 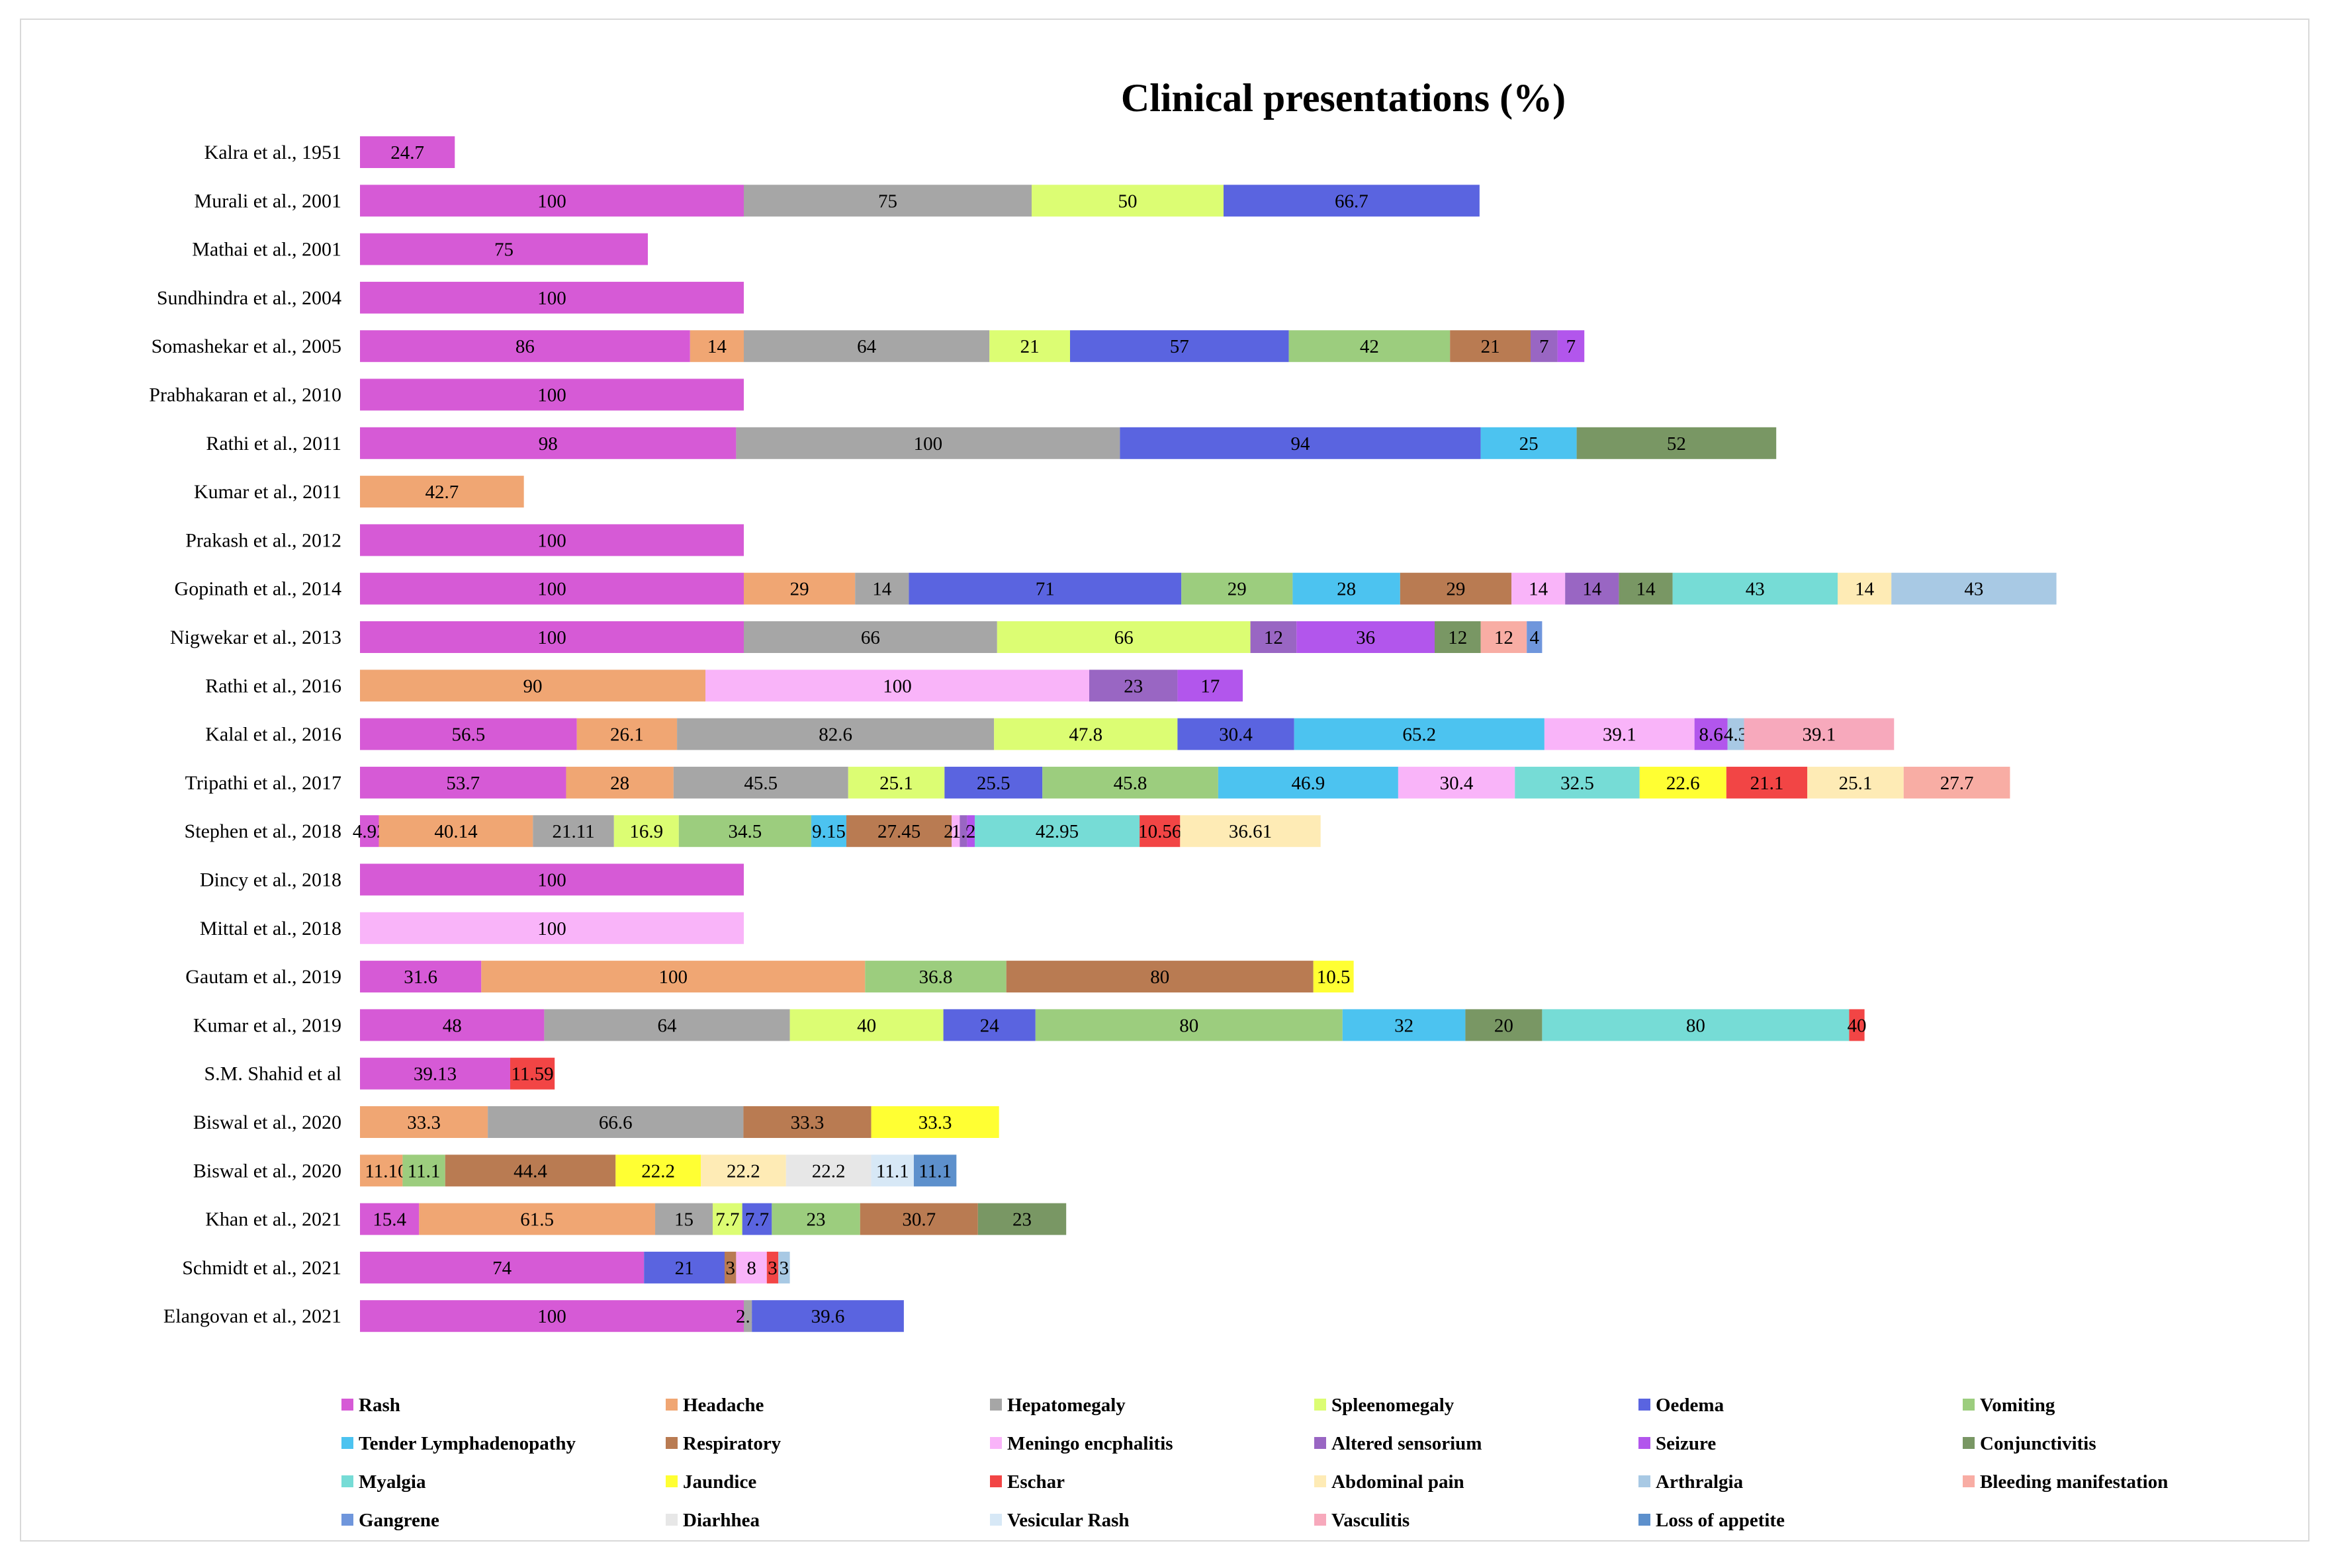 What do you see at coordinates (751, 1269) in the screenshot?
I see `data-label: 8` at bounding box center [751, 1269].